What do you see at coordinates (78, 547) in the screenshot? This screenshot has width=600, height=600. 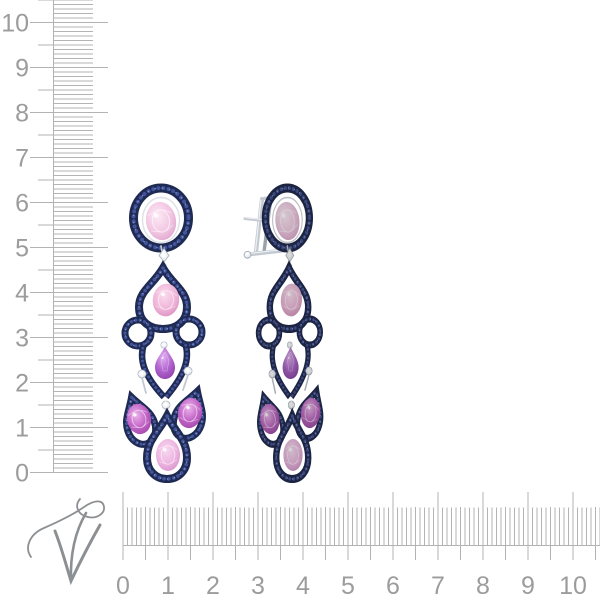 I see `logo-stem` at bounding box center [78, 547].